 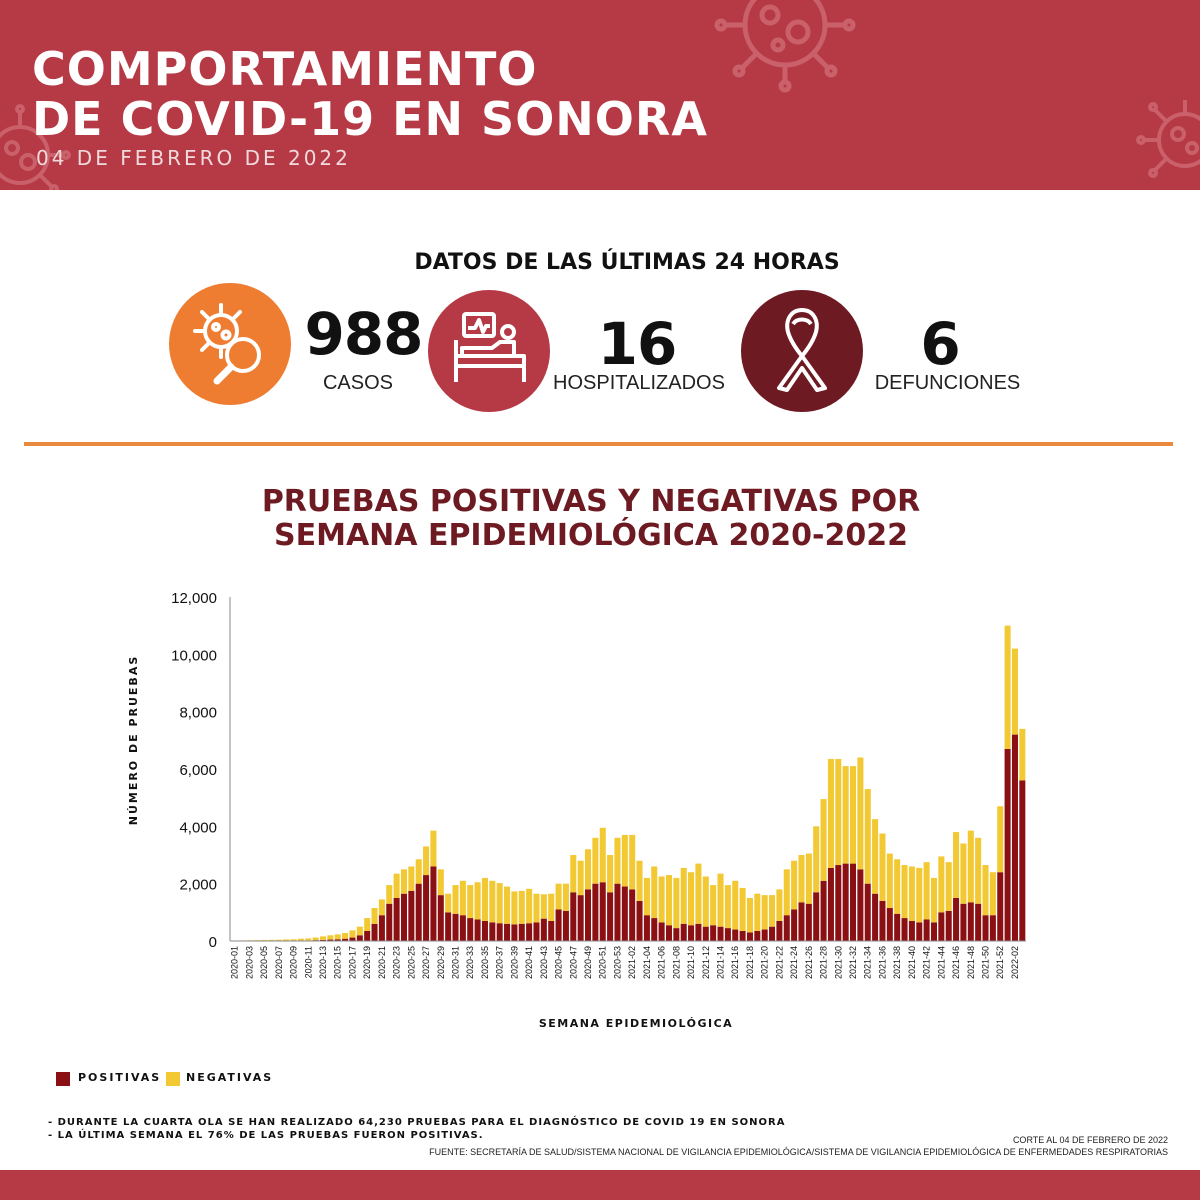 What do you see at coordinates (802, 350) in the screenshot?
I see `ribbon-icon` at bounding box center [802, 350].